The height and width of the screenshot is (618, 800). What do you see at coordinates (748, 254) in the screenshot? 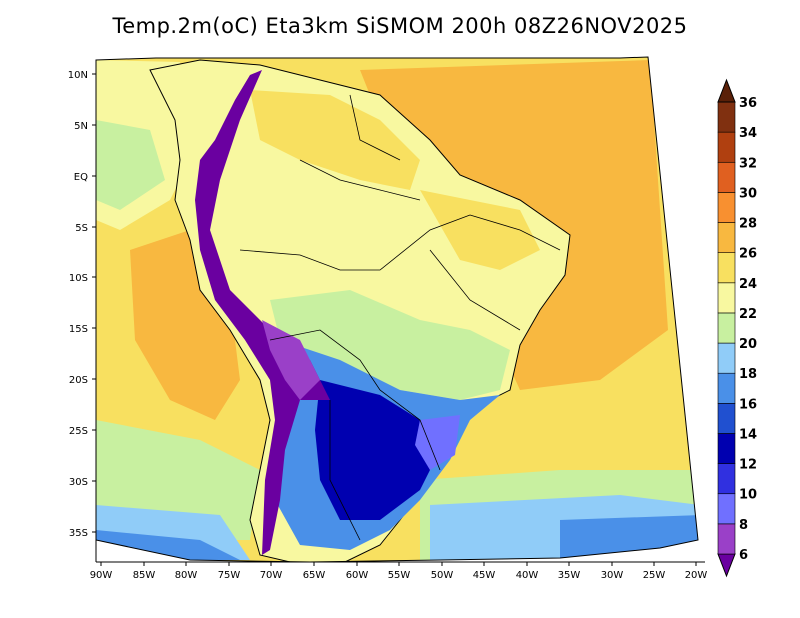
I see `colorbar-label: 26` at bounding box center [748, 254].